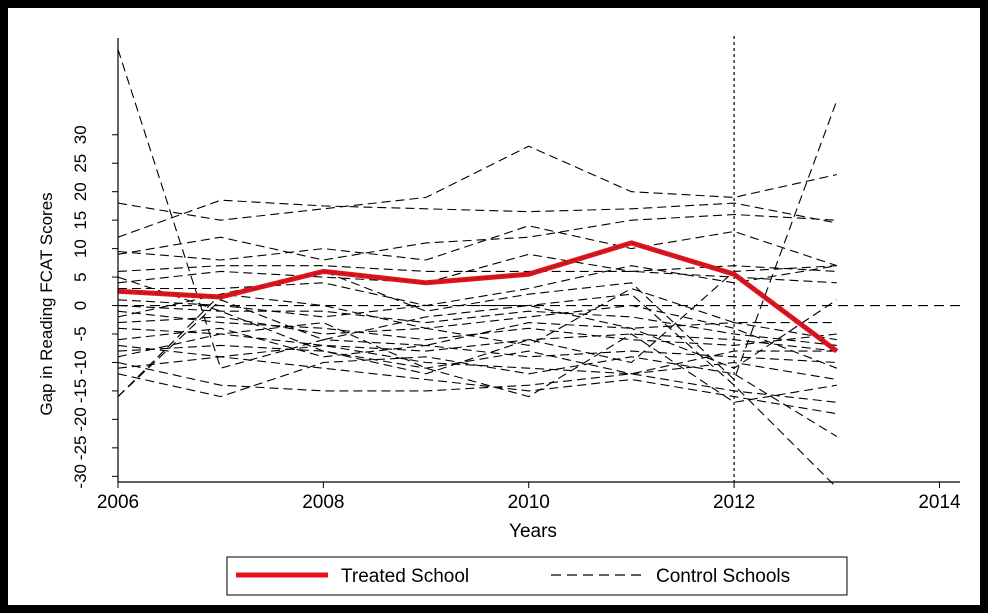 The height and width of the screenshot is (613, 988). Describe the element at coordinates (723, 576) in the screenshot. I see `legend-label-control: Control Schools` at that location.